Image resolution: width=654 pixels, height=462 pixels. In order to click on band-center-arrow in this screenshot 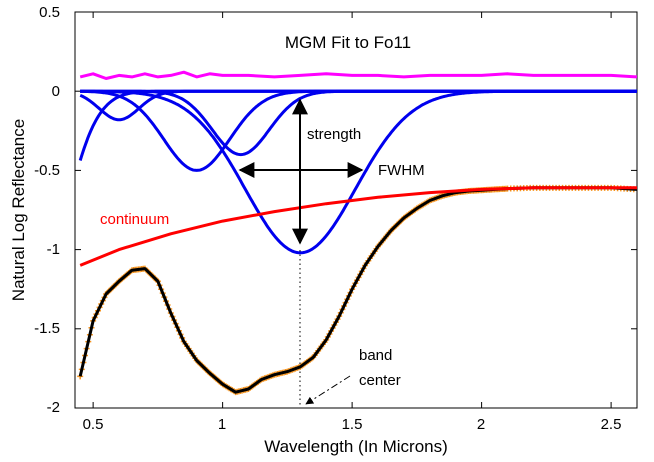, I will do `click(328, 390)`.